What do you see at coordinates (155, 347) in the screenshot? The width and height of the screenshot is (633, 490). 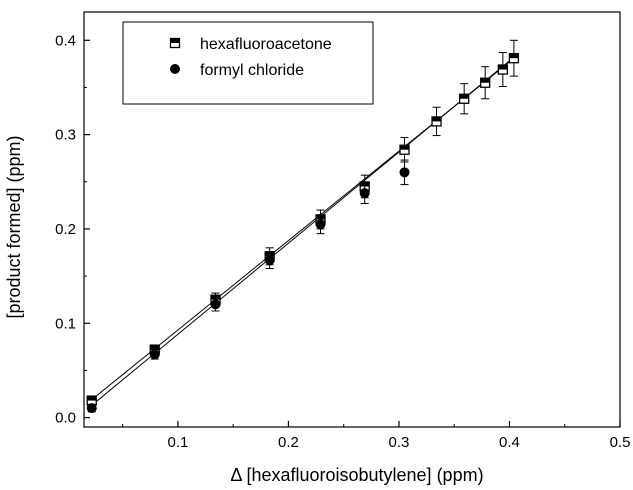 I see `series-1-point-2-fill` at bounding box center [155, 347].